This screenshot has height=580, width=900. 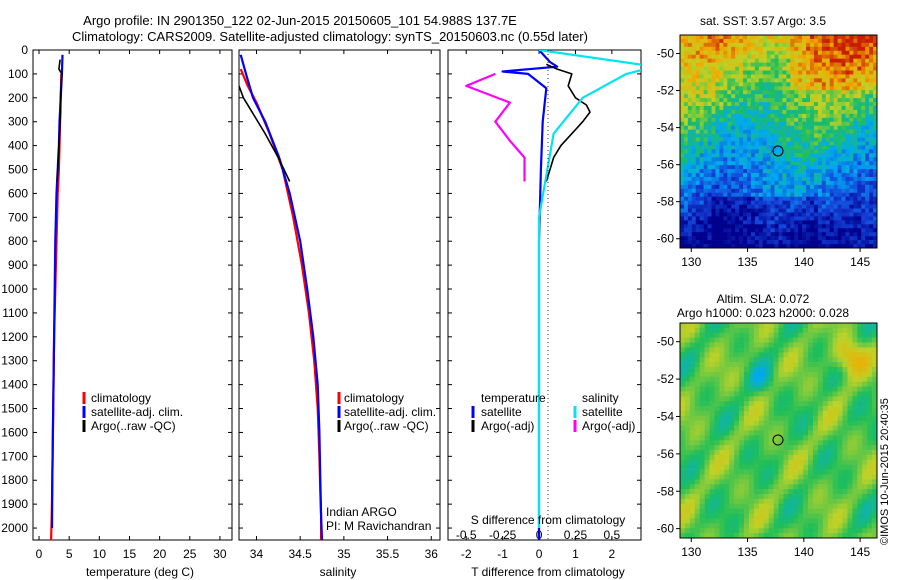 I want to click on depth-tick-label: 300, so click(x=18, y=122).